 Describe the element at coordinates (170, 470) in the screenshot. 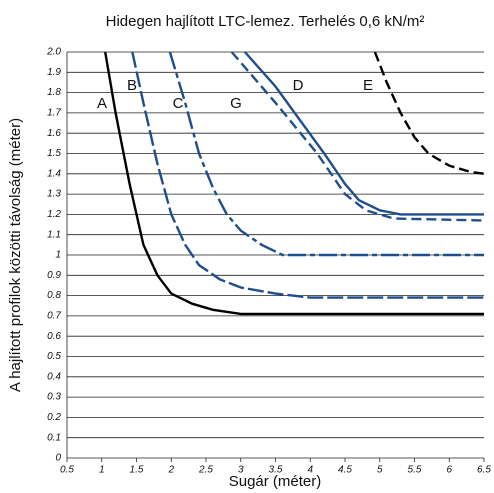

I see `x-tick-label: 2` at that location.